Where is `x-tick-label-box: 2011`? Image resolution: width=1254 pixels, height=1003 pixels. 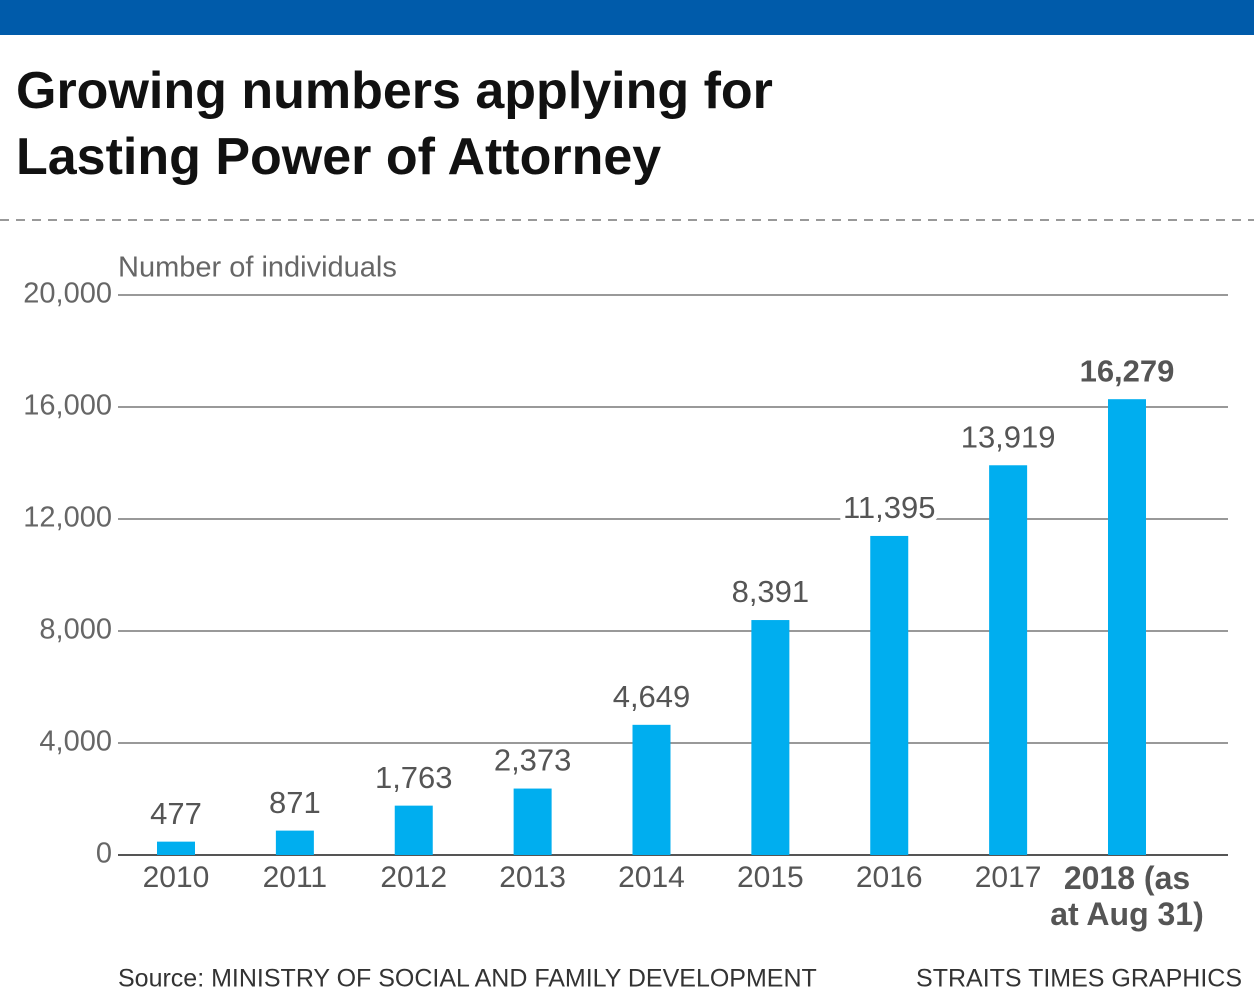
x-tick-label-box: 2011 is located at coordinates (295, 877).